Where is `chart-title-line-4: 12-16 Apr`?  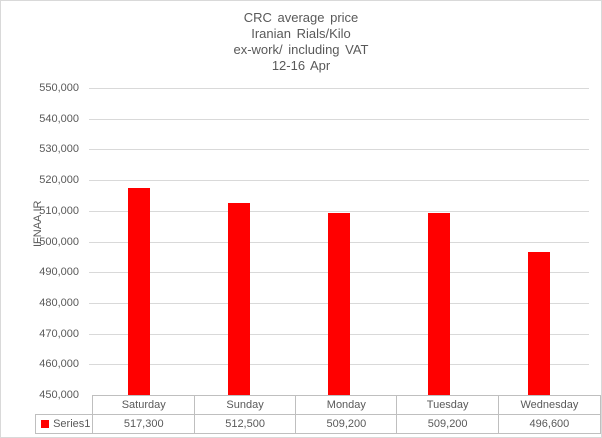
chart-title-line-4: 12-16 Apr is located at coordinates (301, 65).